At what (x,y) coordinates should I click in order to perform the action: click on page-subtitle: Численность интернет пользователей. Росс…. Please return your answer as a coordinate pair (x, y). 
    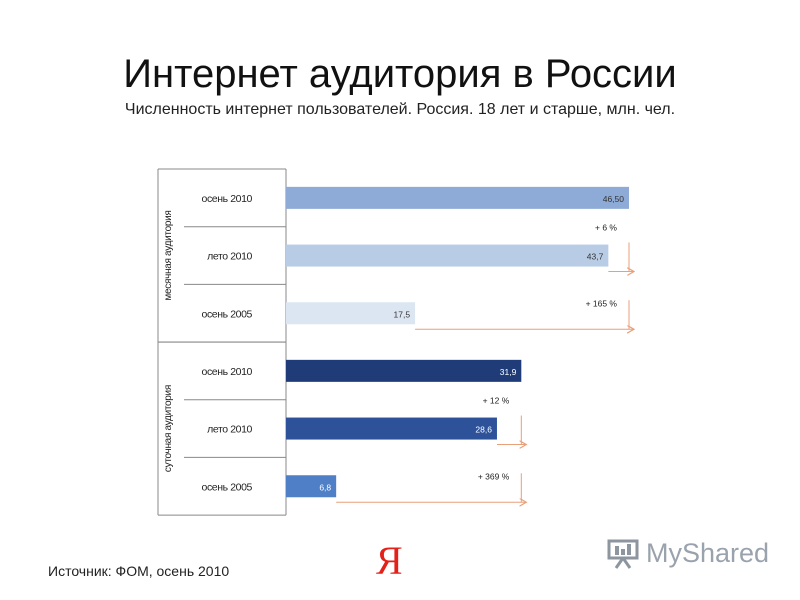
    Looking at the image, I should click on (400, 109).